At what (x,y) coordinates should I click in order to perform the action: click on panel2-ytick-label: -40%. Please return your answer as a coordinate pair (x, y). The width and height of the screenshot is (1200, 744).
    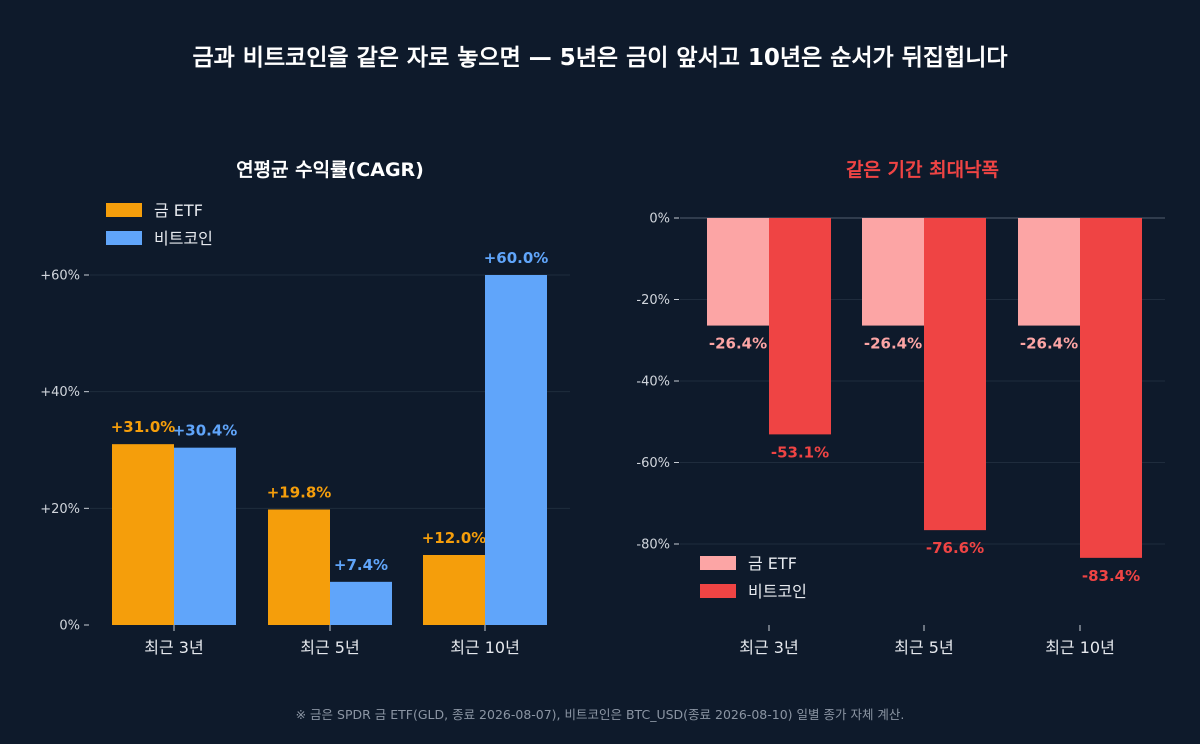
    Looking at the image, I should click on (653, 382).